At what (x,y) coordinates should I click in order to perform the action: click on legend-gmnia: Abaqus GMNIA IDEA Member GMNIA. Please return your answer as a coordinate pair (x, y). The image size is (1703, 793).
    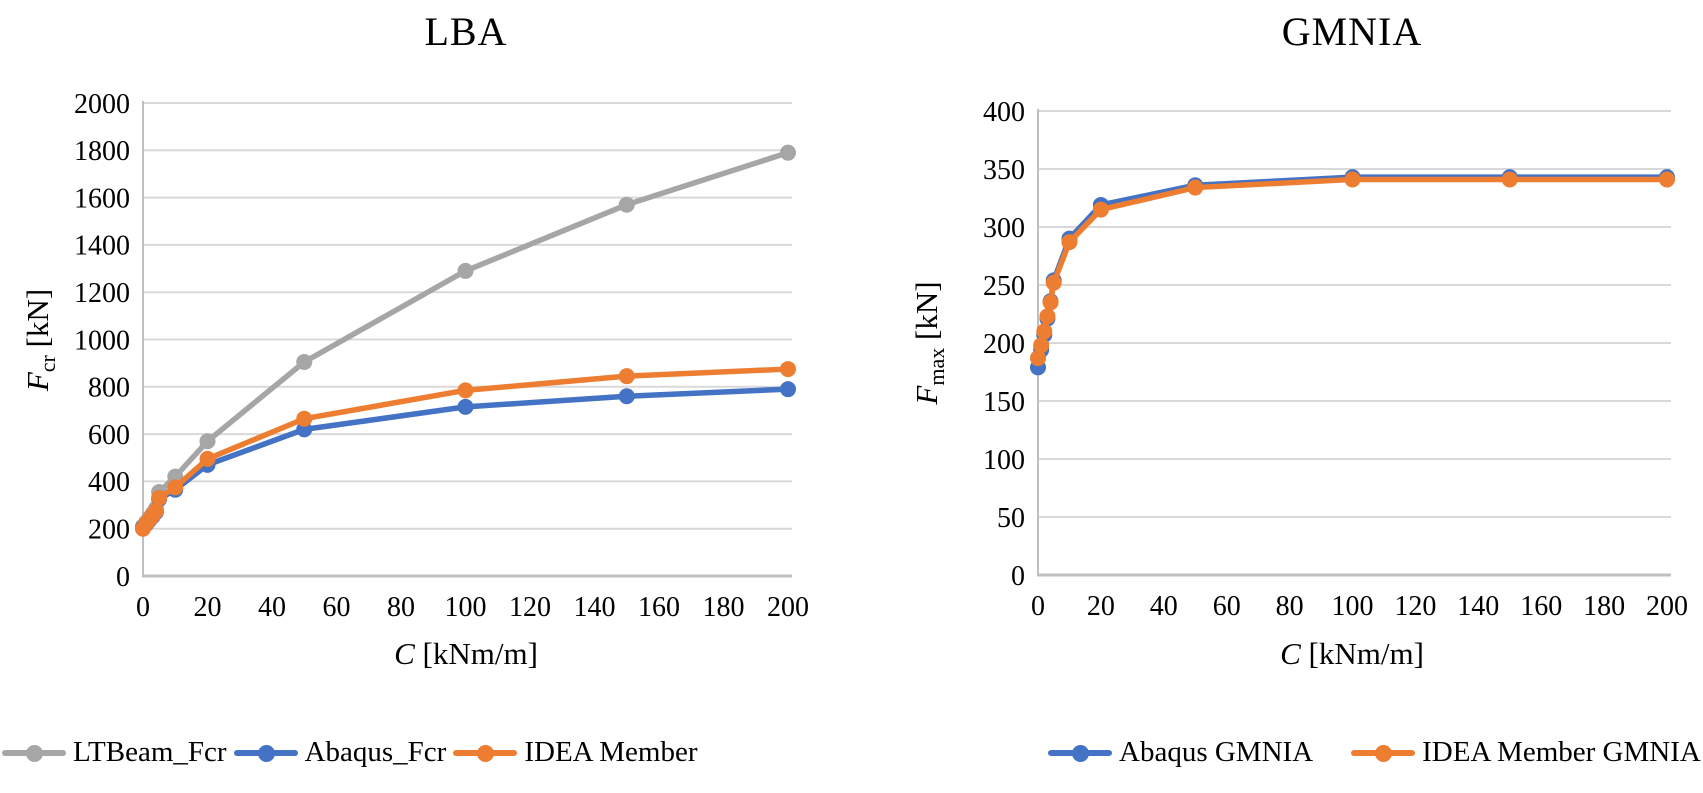
    Looking at the image, I should click on (1374, 752).